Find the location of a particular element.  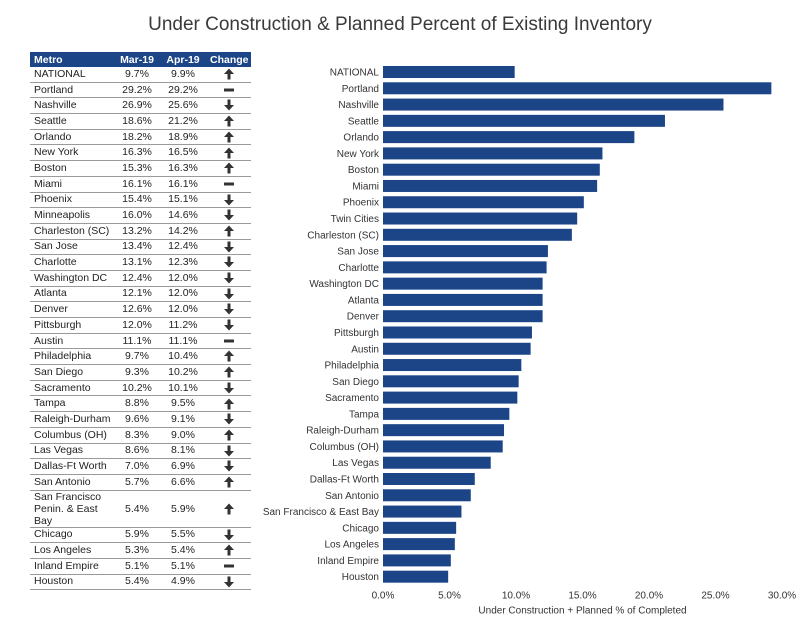

metro-cell: Charleston (SC) is located at coordinates (72, 231).